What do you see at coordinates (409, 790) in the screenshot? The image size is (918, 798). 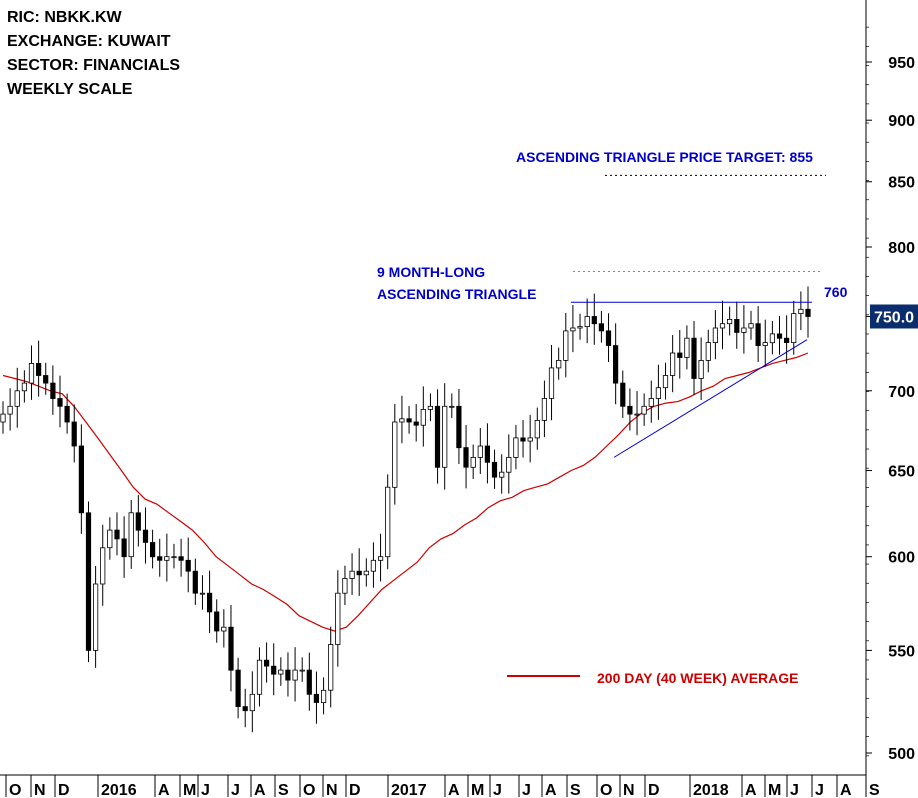 I see `x-tick-label: 2017` at bounding box center [409, 790].